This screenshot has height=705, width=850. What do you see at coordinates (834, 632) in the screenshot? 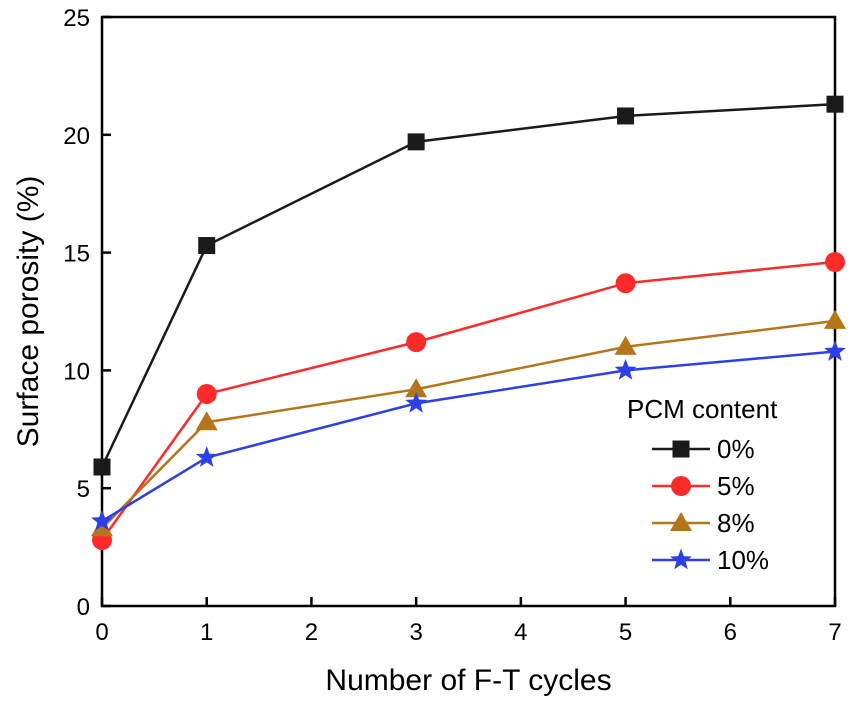
I see `x-tick-label: 7` at bounding box center [834, 632].